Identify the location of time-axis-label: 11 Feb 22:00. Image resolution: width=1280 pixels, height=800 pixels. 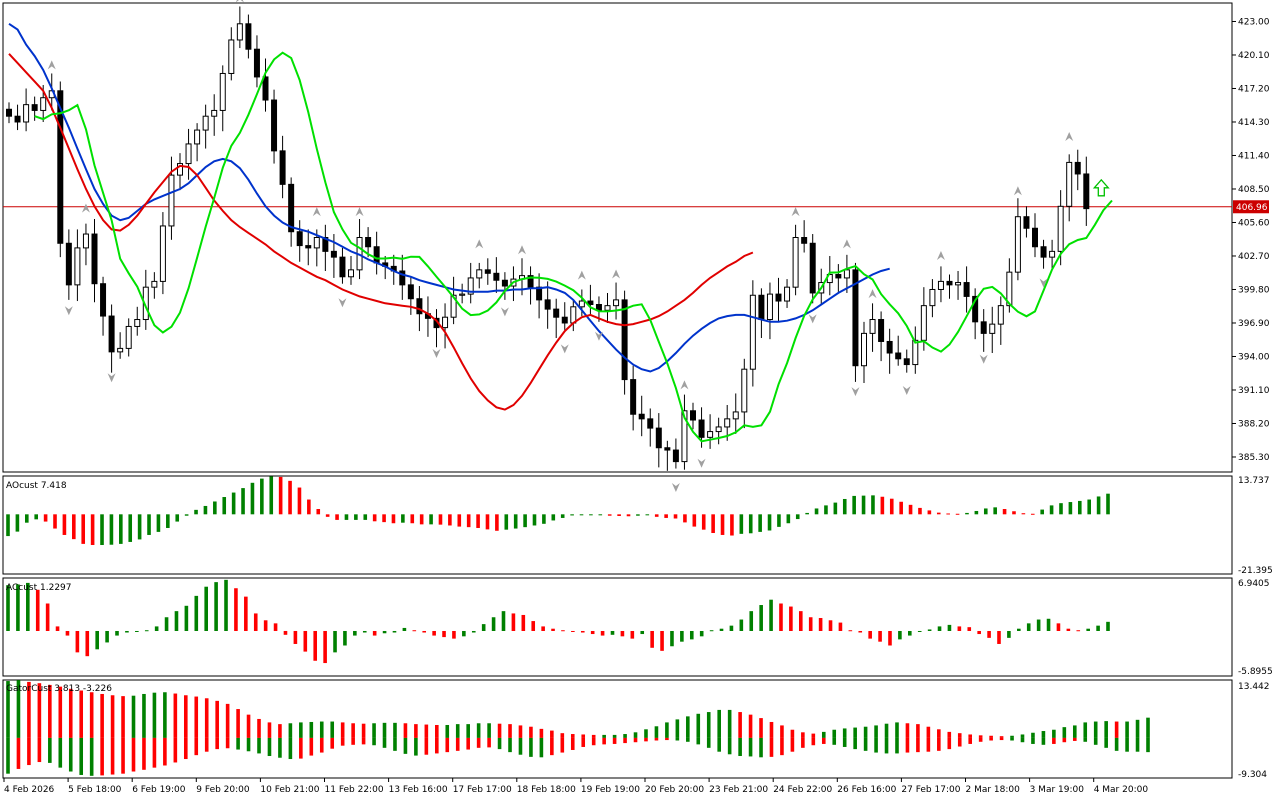
(354, 790).